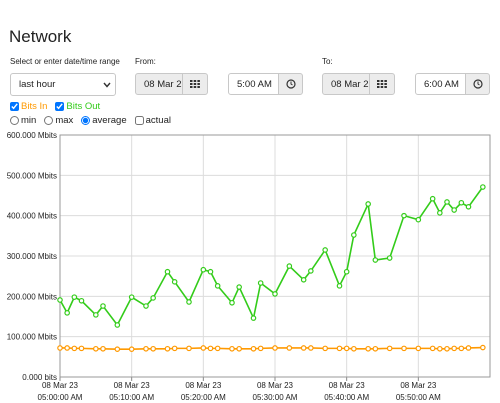 This screenshot has height=403, width=500. Describe the element at coordinates (63, 84) in the screenshot. I see `range-select: last hour` at that location.